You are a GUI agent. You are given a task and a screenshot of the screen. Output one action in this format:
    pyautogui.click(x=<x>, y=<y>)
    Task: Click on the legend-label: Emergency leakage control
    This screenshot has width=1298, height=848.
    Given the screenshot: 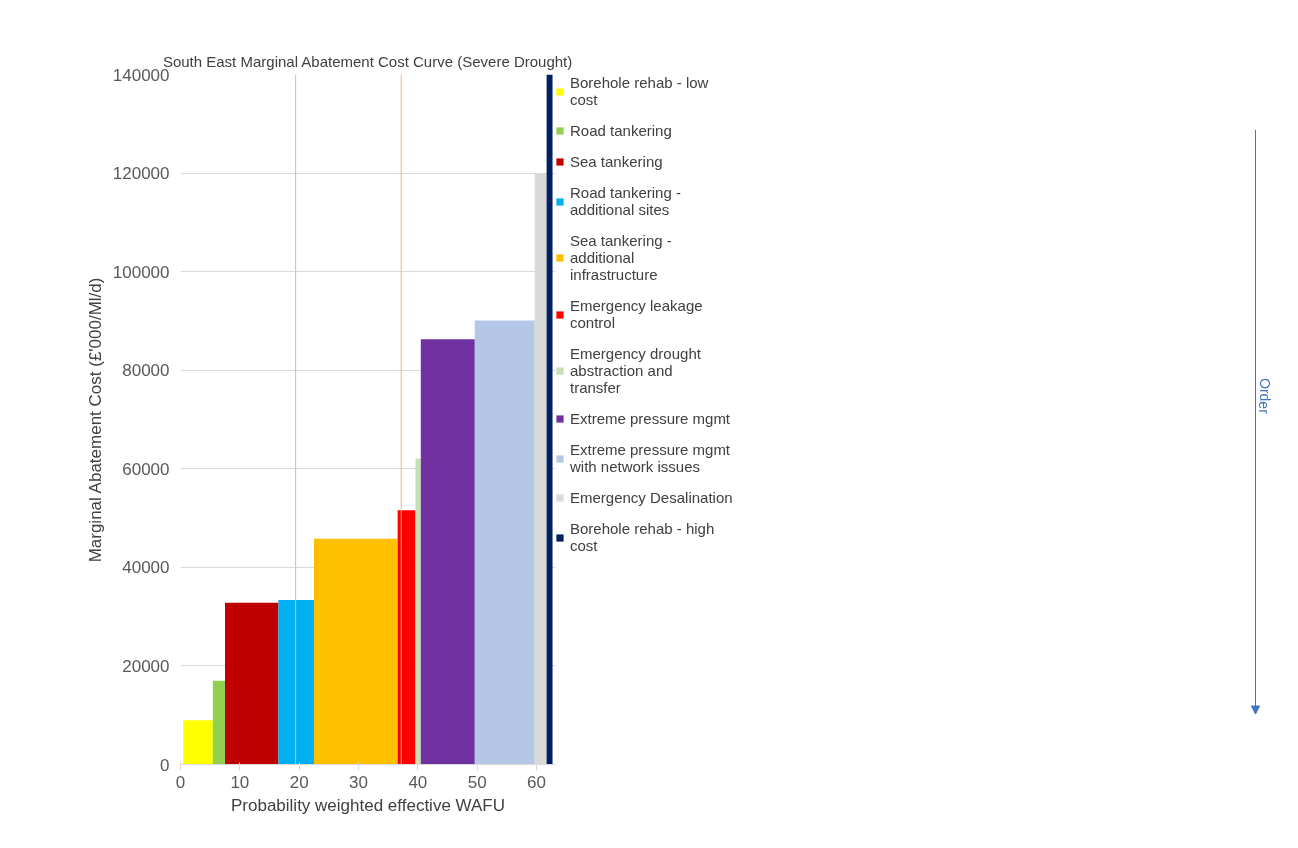 What is the action you would take?
    pyautogui.click(x=637, y=314)
    